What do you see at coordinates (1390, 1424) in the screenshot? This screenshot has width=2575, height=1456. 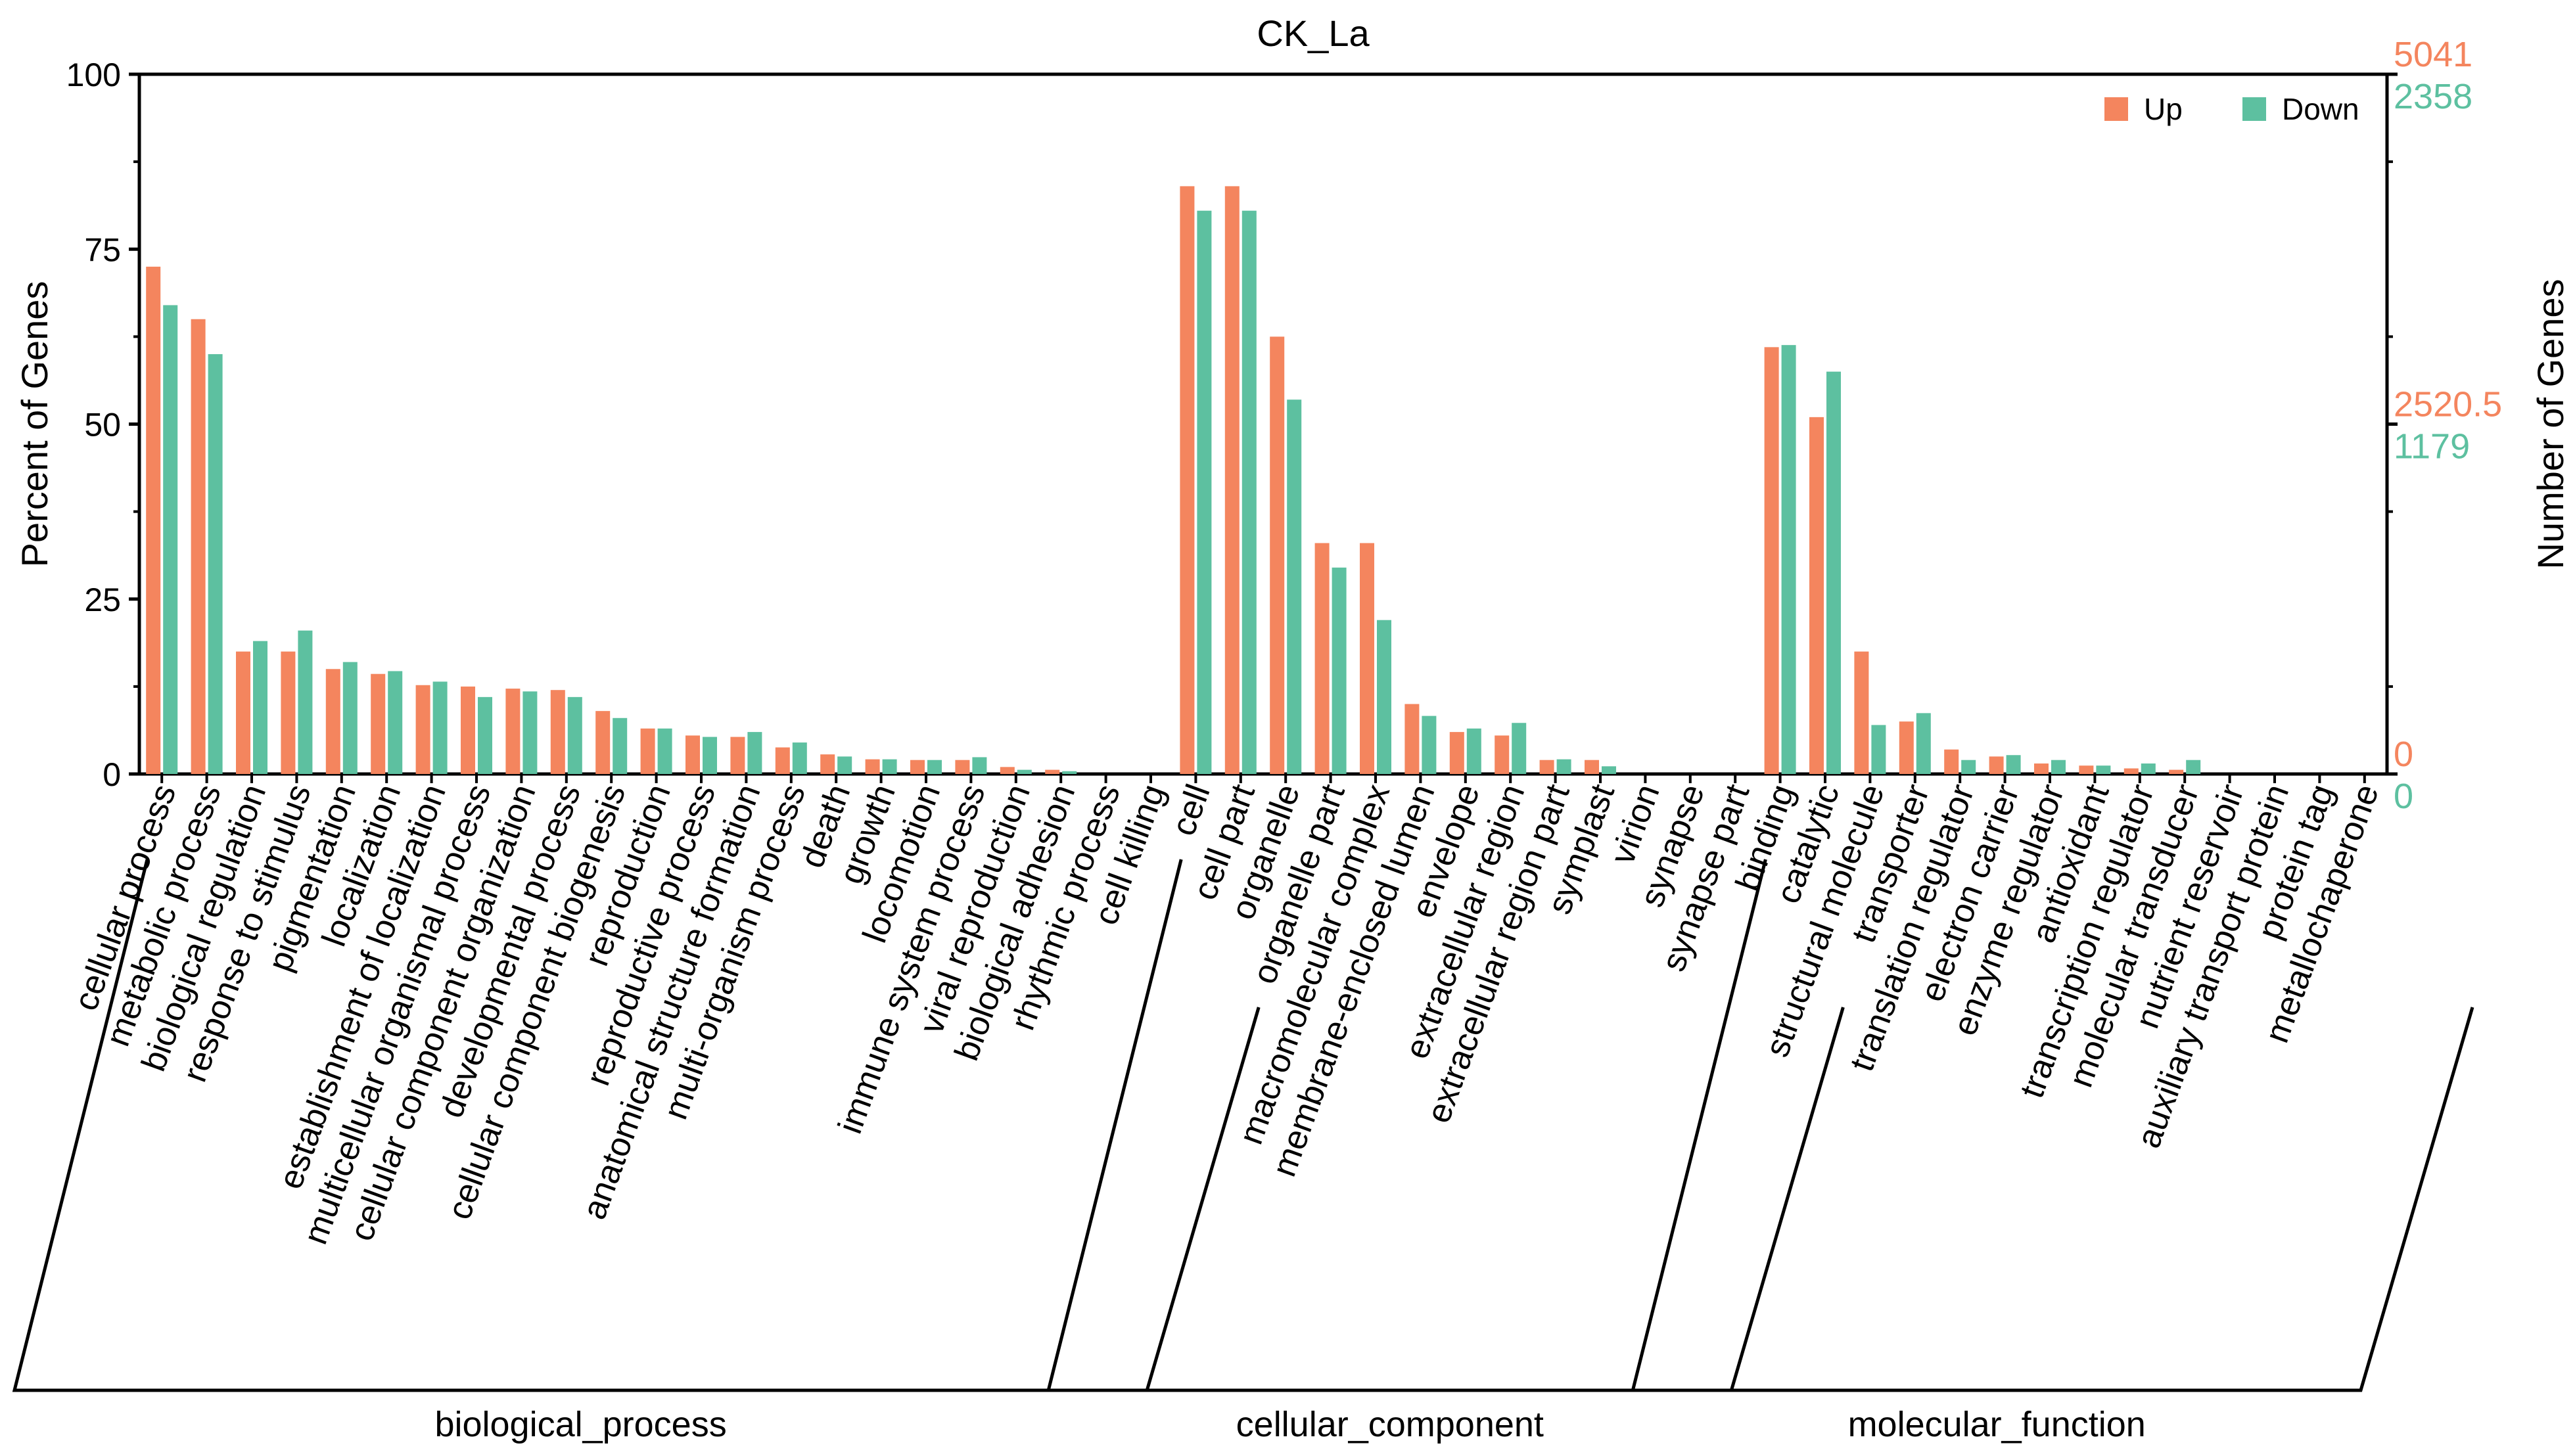 I see `group-label: cellular_component` at bounding box center [1390, 1424].